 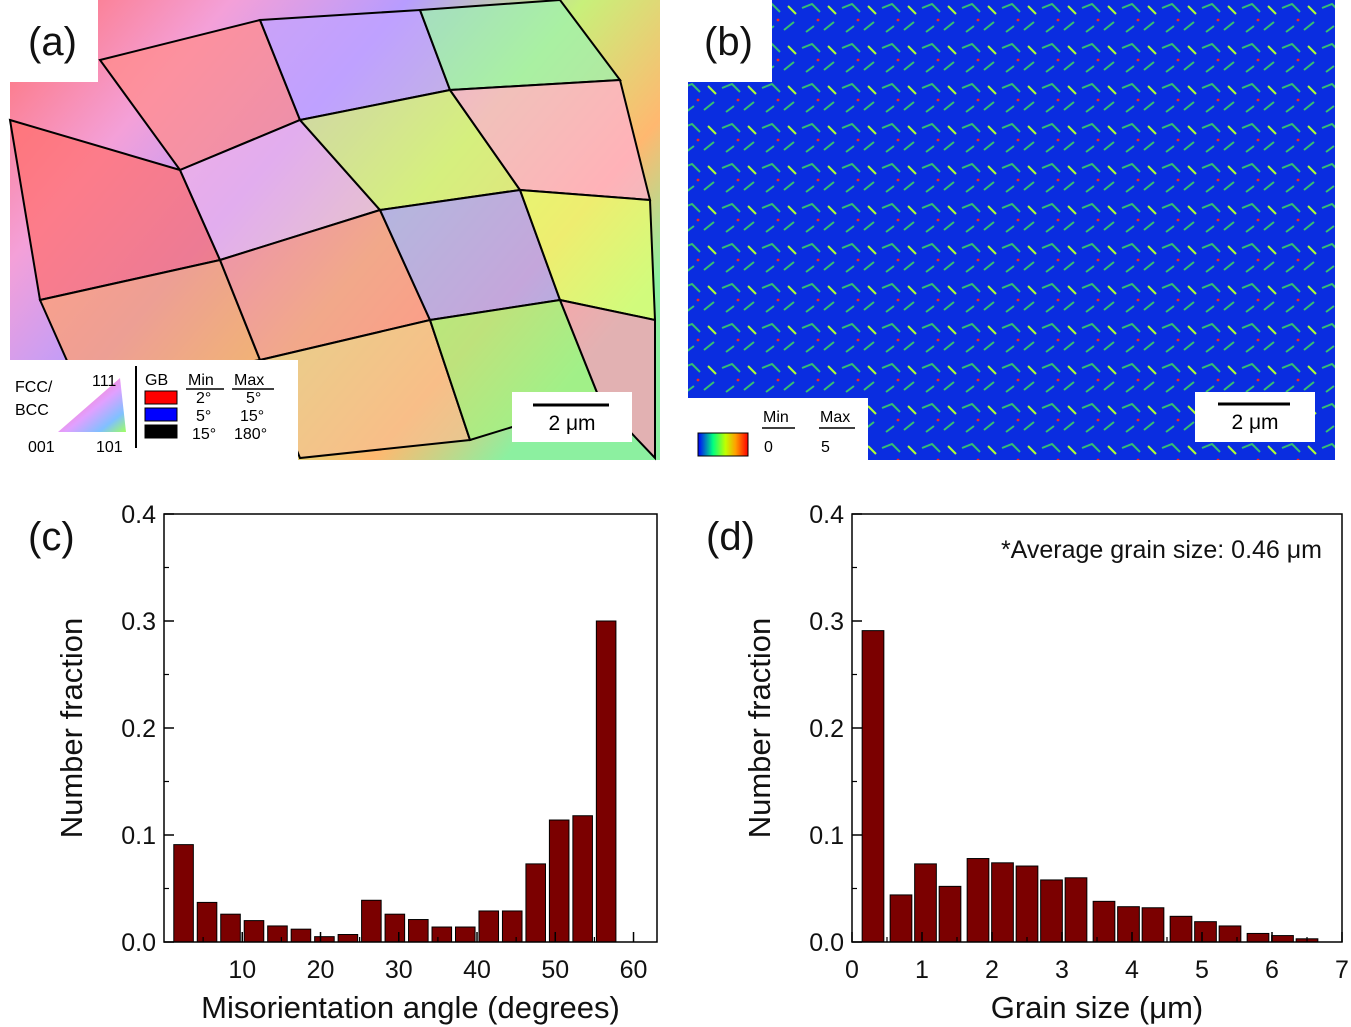 I want to click on xtick-d-1: 1, so click(x=922, y=970).